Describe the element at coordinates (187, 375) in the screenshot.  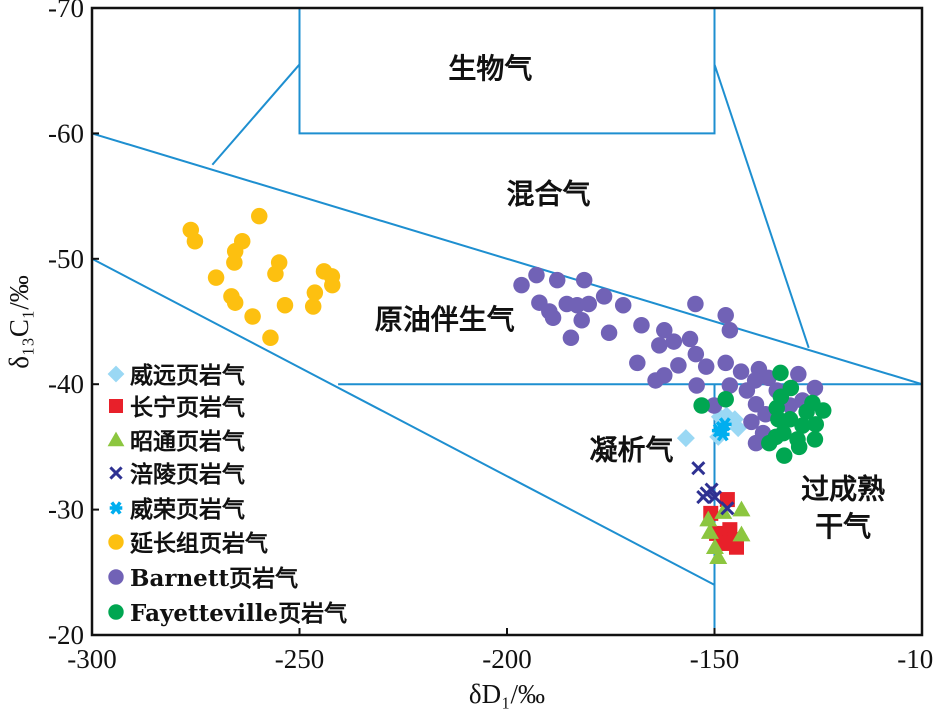
I see `legend-label: 威远页岩气` at that location.